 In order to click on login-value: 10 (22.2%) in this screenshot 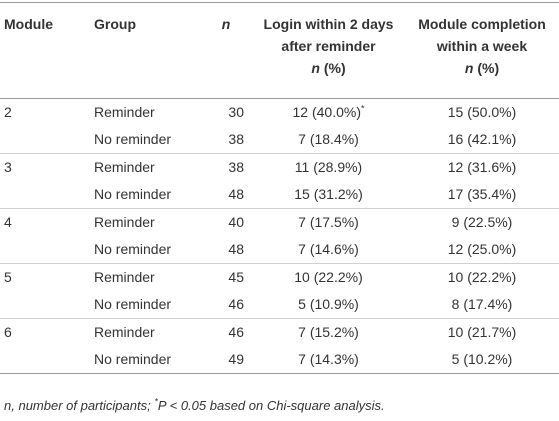, I will do `click(328, 277)`.